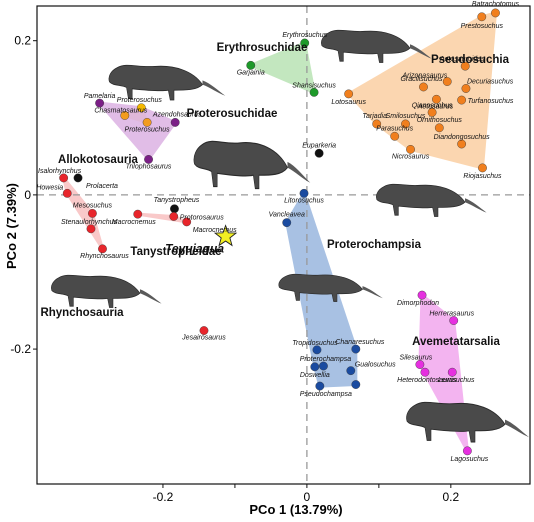  Describe the element at coordinates (262, 48) in the screenshot. I see `group-label-erythrosuchidae: Erythrosuchidae` at that location.